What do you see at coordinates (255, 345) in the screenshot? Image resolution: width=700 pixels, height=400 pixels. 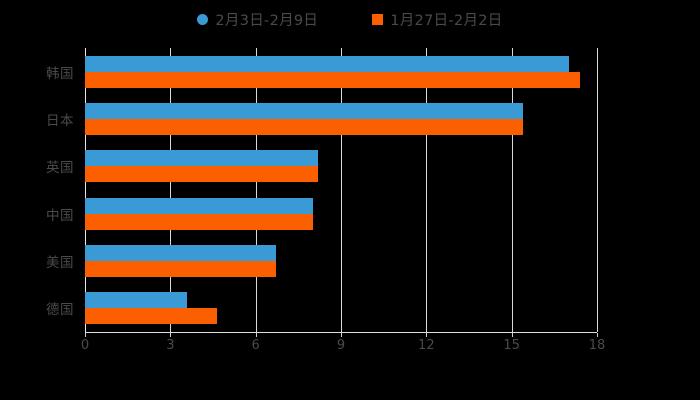 I see `x-axis-label: 6` at bounding box center [255, 345].